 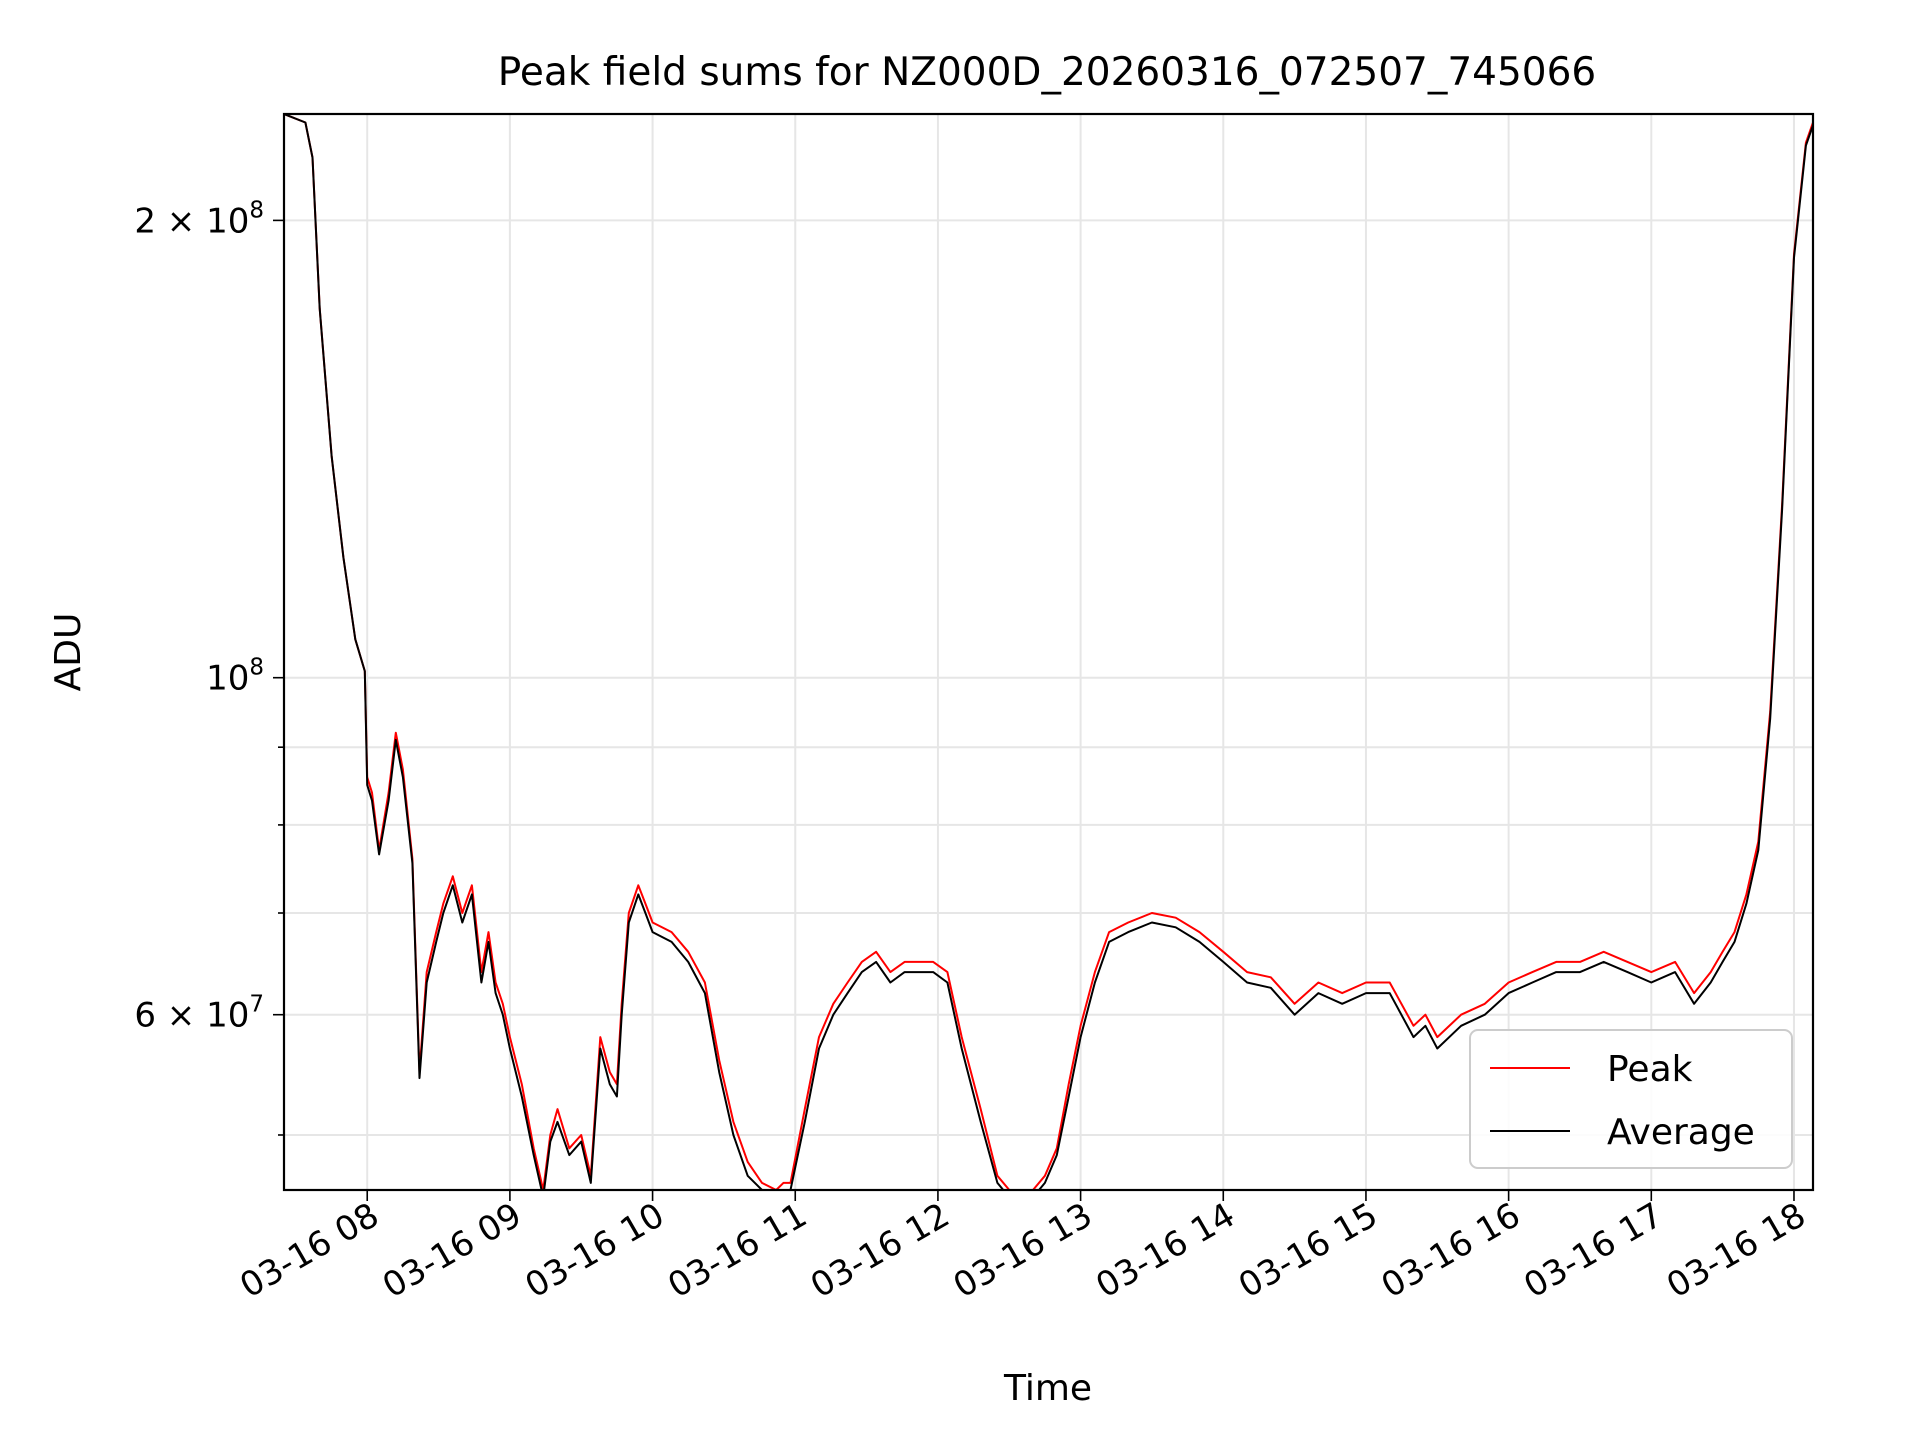 I want to click on y-tick-label: 6 × 107, so click(x=199, y=1014).